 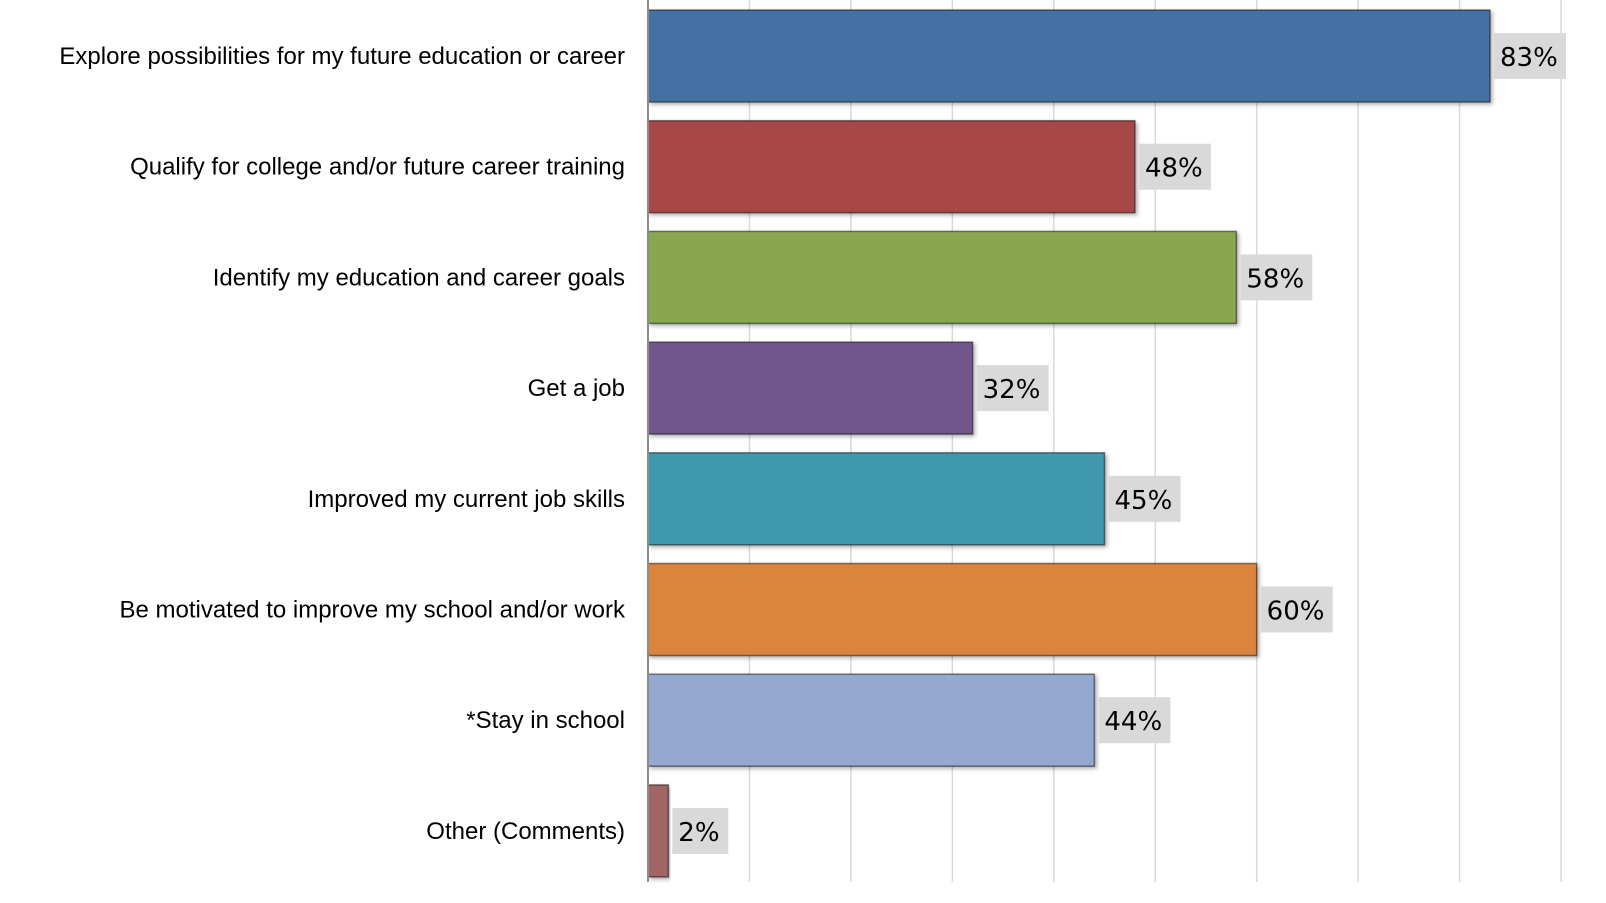 I want to click on value-label: 45%, so click(x=1144, y=501).